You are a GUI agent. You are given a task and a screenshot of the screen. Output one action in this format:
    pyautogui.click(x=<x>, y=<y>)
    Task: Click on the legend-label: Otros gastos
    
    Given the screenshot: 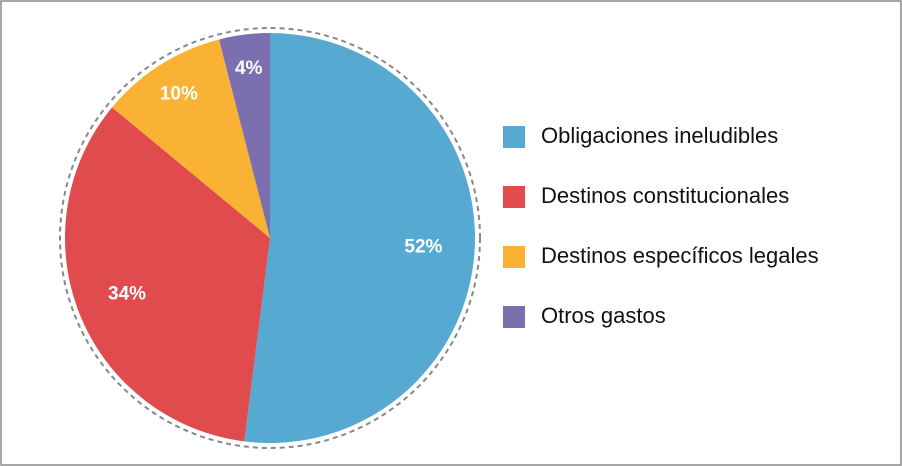 What is the action you would take?
    pyautogui.click(x=603, y=315)
    